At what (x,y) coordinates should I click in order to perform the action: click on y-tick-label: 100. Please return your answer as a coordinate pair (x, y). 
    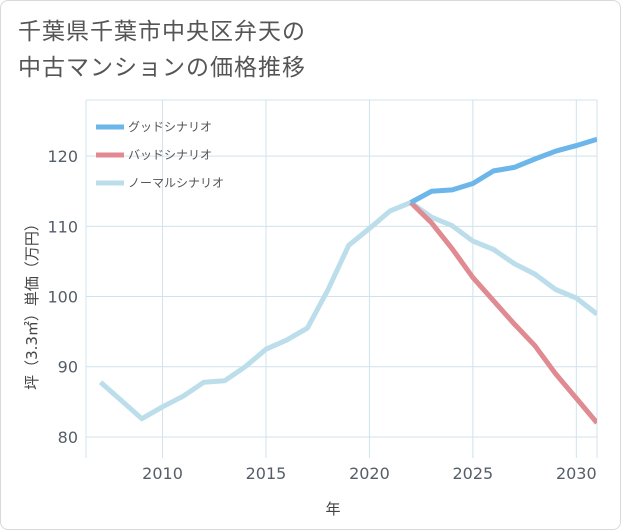
    Looking at the image, I should click on (62, 297).